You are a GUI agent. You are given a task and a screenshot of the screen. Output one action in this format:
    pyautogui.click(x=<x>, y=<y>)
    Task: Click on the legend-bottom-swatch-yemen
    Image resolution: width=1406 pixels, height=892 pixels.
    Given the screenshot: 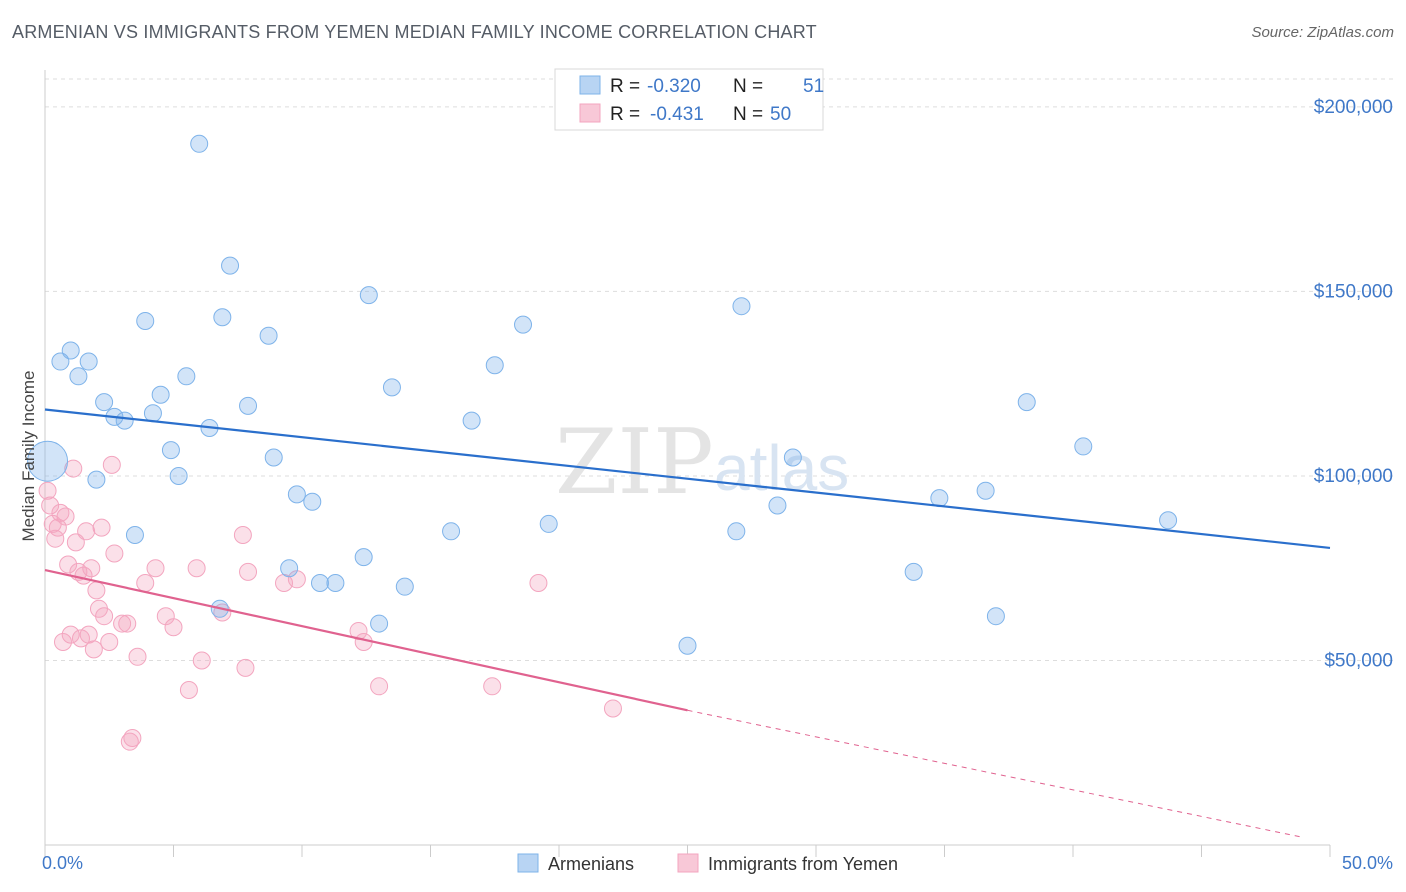 What is the action you would take?
    pyautogui.click(x=688, y=863)
    